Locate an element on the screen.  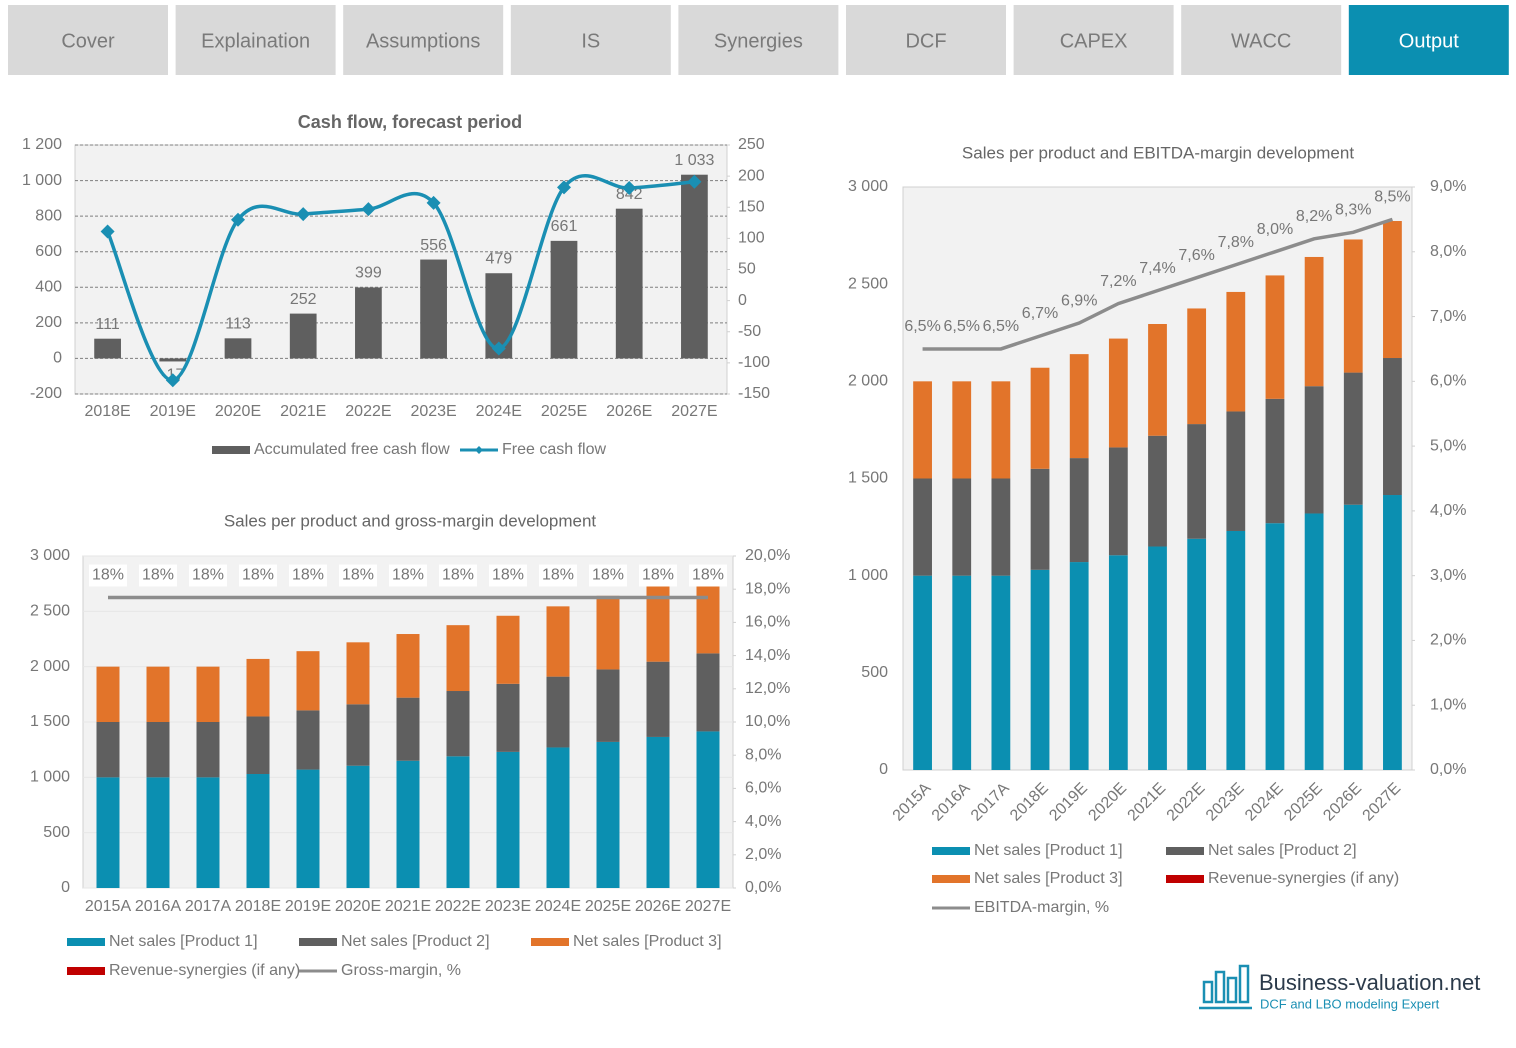
y2-tick-label: 12,0% is located at coordinates (767, 688).